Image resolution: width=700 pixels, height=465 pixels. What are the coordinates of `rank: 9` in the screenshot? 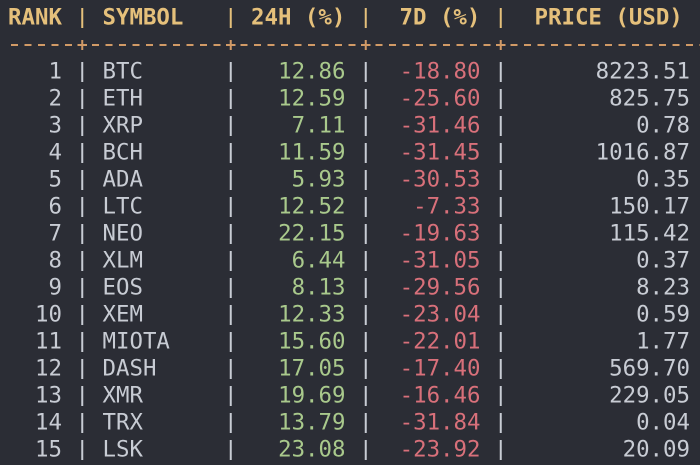 It's located at (55, 288).